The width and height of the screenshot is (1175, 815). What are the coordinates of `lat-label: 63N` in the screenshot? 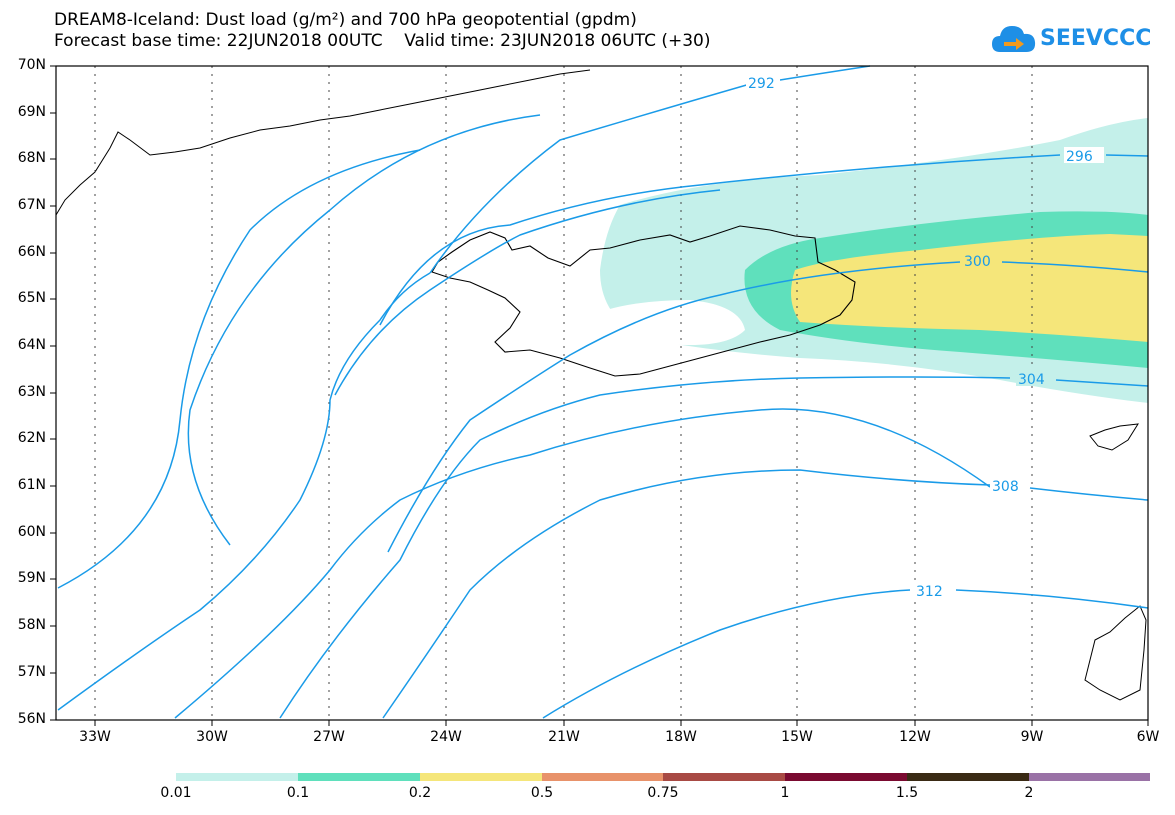 It's located at (31, 392).